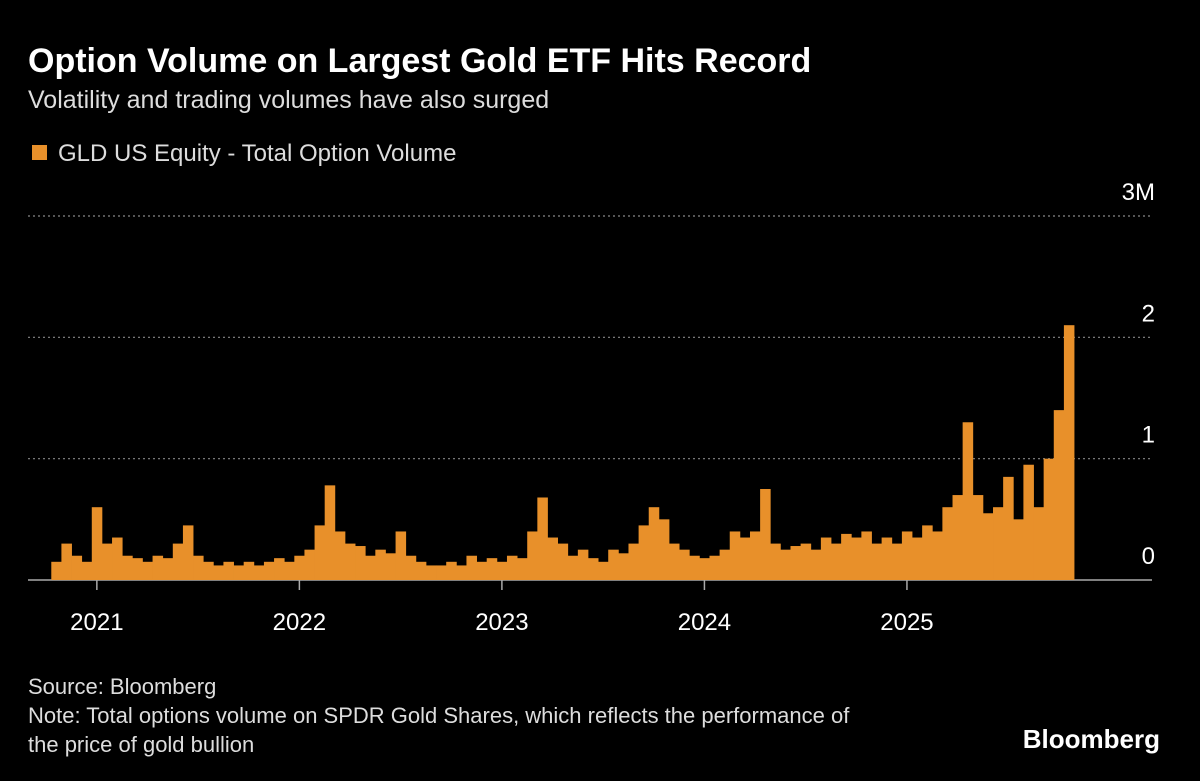 Image resolution: width=1200 pixels, height=781 pixels. Describe the element at coordinates (1091, 739) in the screenshot. I see `brand-logo: Bloomberg` at that location.